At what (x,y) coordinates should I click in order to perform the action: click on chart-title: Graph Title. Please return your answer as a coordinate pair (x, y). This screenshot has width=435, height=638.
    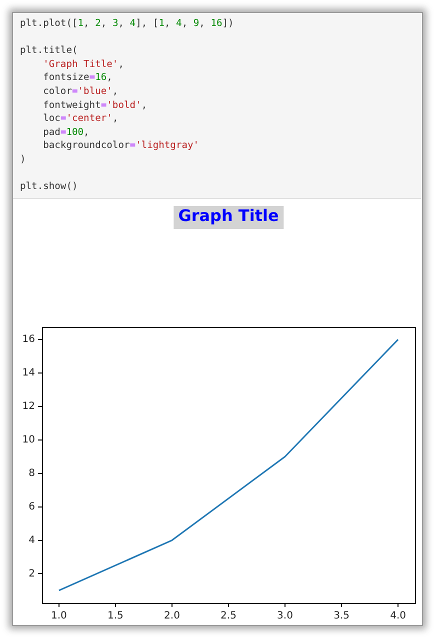
    Looking at the image, I should click on (228, 217).